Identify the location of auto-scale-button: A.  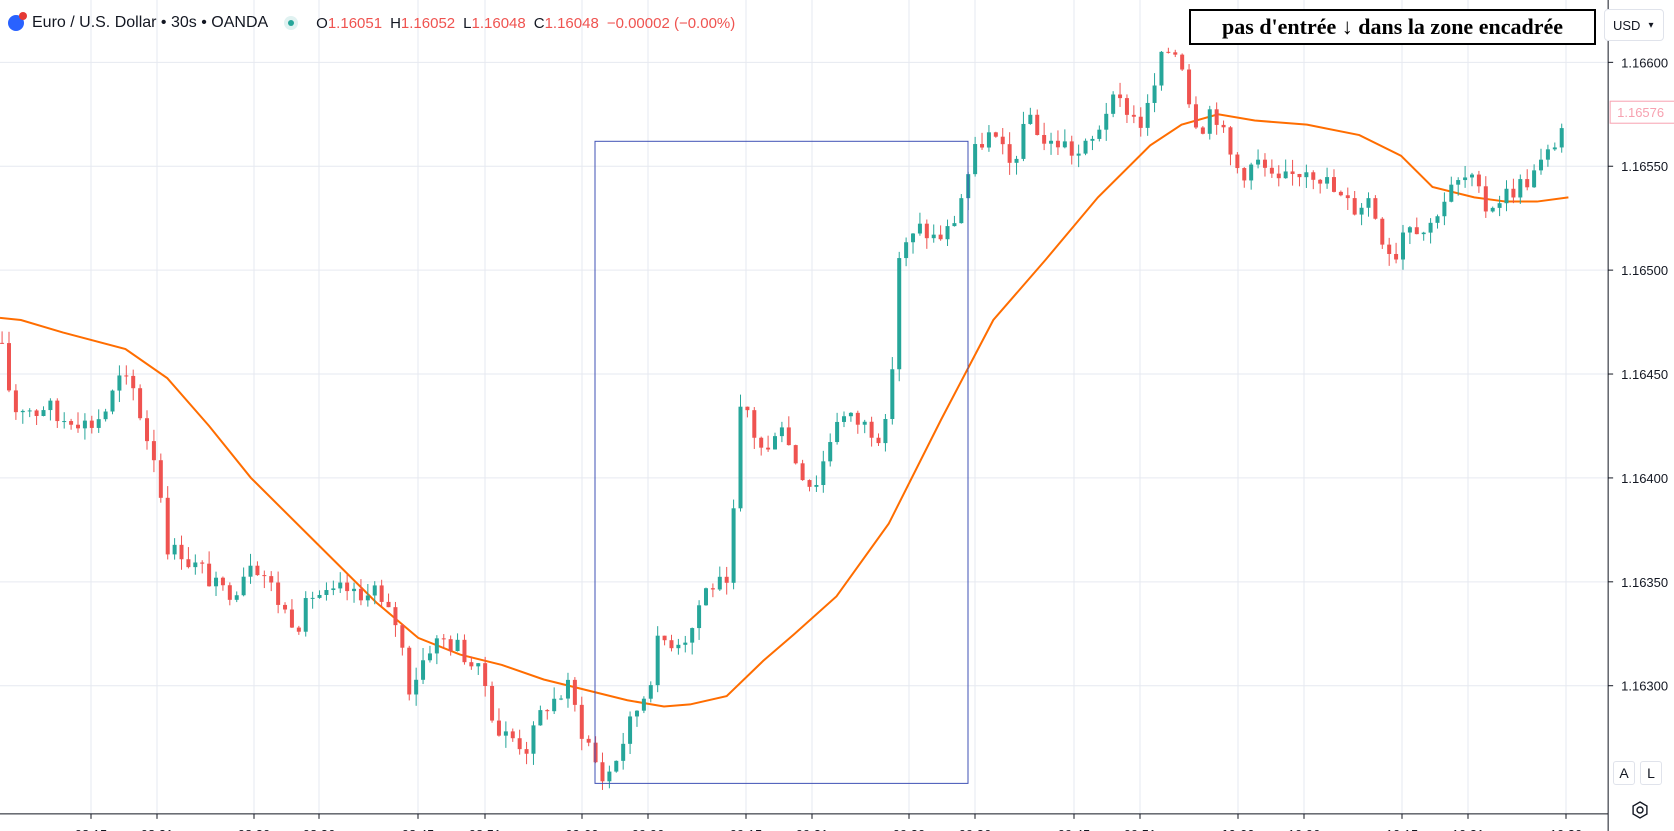
(1624, 773).